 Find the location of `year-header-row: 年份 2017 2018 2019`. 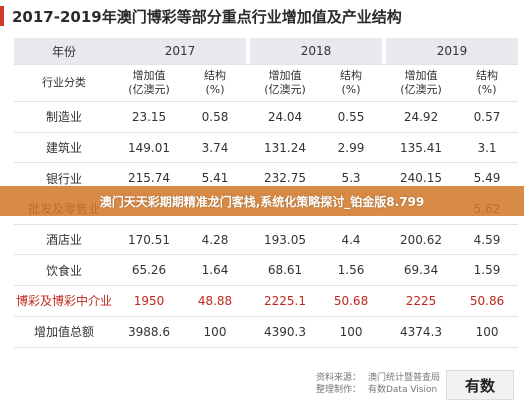

year-header-row: 年份 2017 2018 2019 is located at coordinates (266, 51).